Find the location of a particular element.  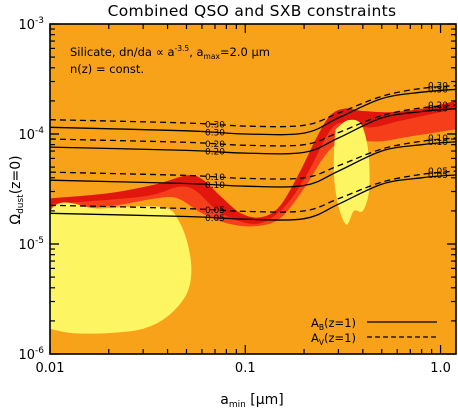

y-tick-label: 10⁻⁵ is located at coordinates (31, 244).